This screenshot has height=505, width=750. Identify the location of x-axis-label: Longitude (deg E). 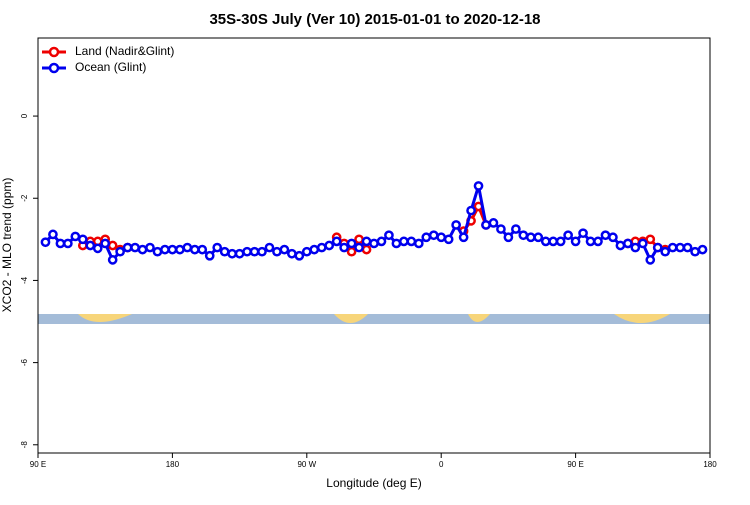
(373, 483).